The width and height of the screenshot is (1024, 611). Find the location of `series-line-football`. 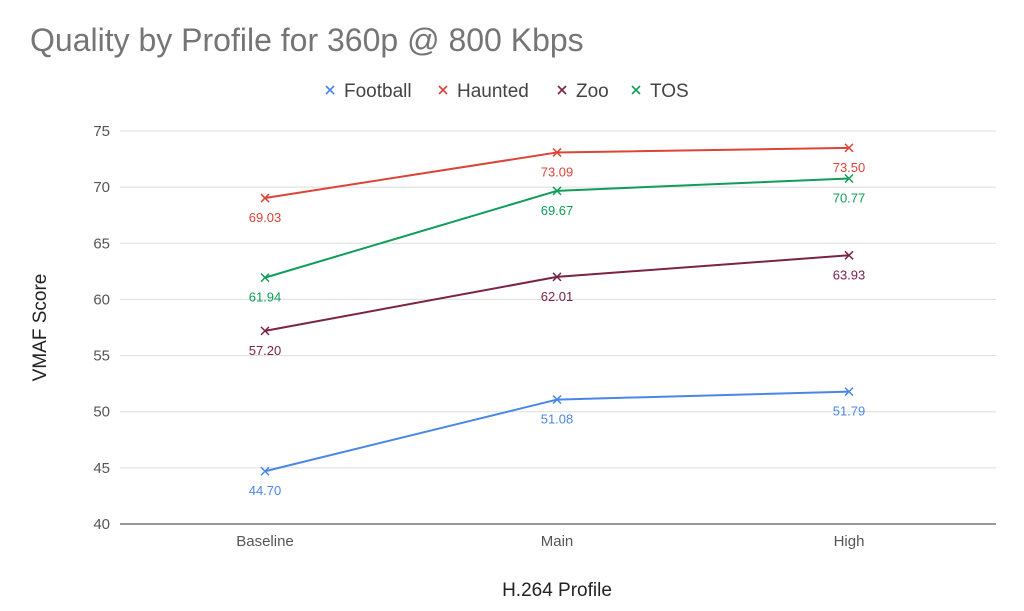

series-line-football is located at coordinates (557, 431).